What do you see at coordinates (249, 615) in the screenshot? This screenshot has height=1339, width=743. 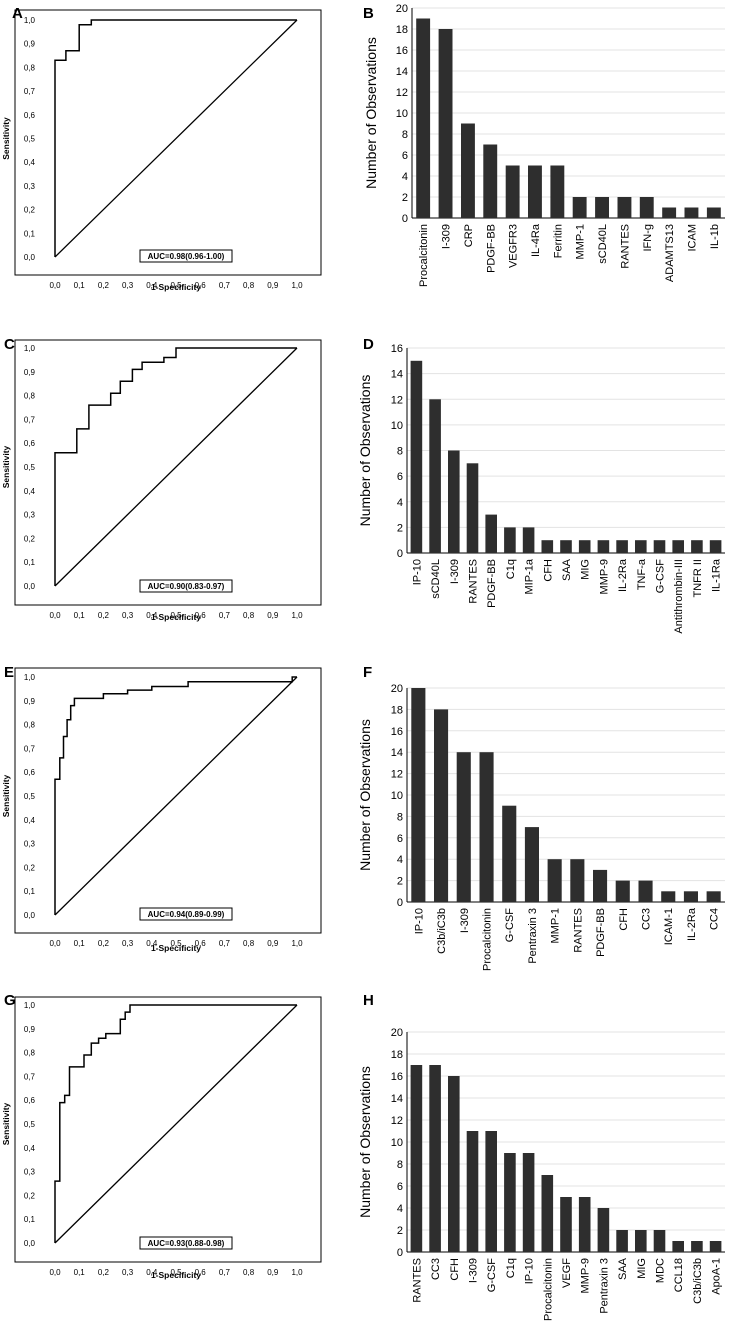 I see `roc-c-xtick: 0,8` at bounding box center [249, 615].